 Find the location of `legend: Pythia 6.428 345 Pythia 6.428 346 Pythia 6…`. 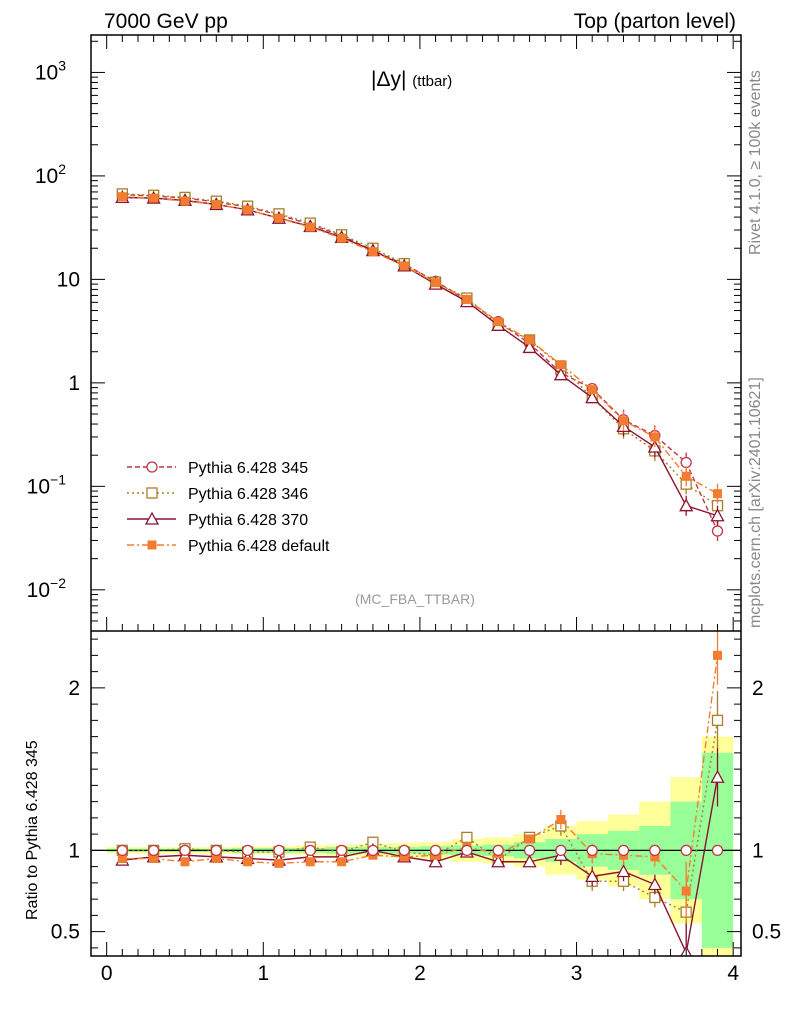

legend: Pythia 6.428 345 Pythia 6.428 346 Pythia 6… is located at coordinates (228, 507).